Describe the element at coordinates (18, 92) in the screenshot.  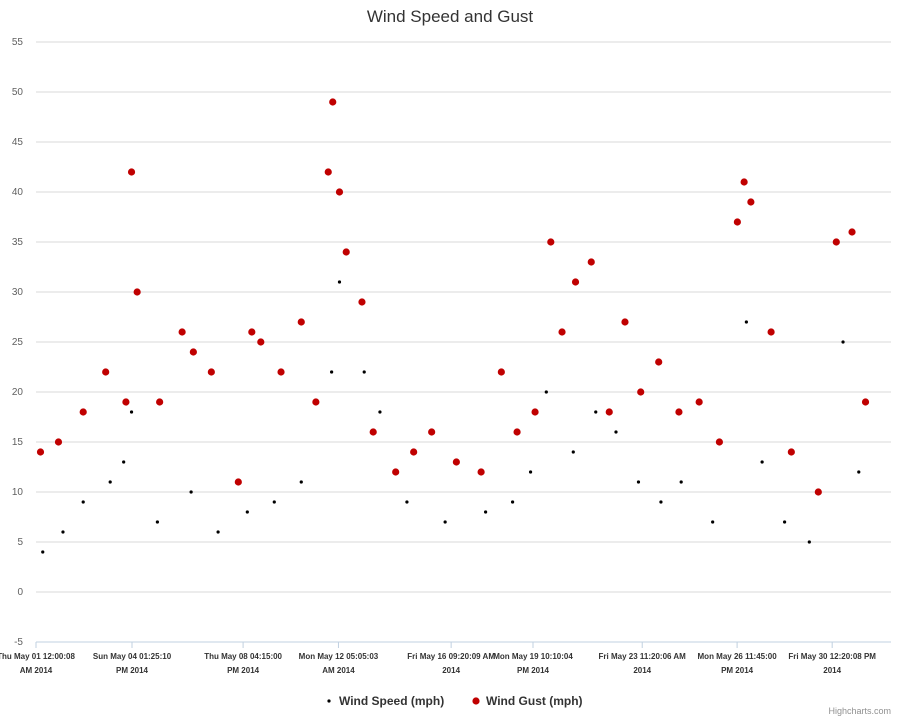
I see `y-tick-label: 50` at that location.